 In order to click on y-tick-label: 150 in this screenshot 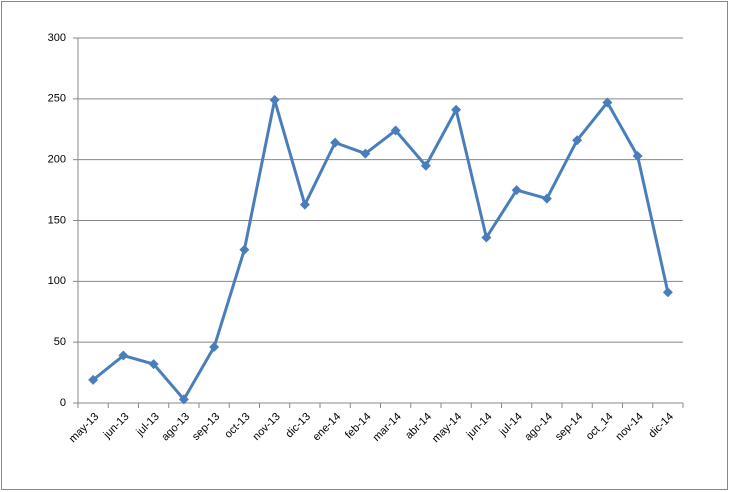, I will do `click(57, 220)`.